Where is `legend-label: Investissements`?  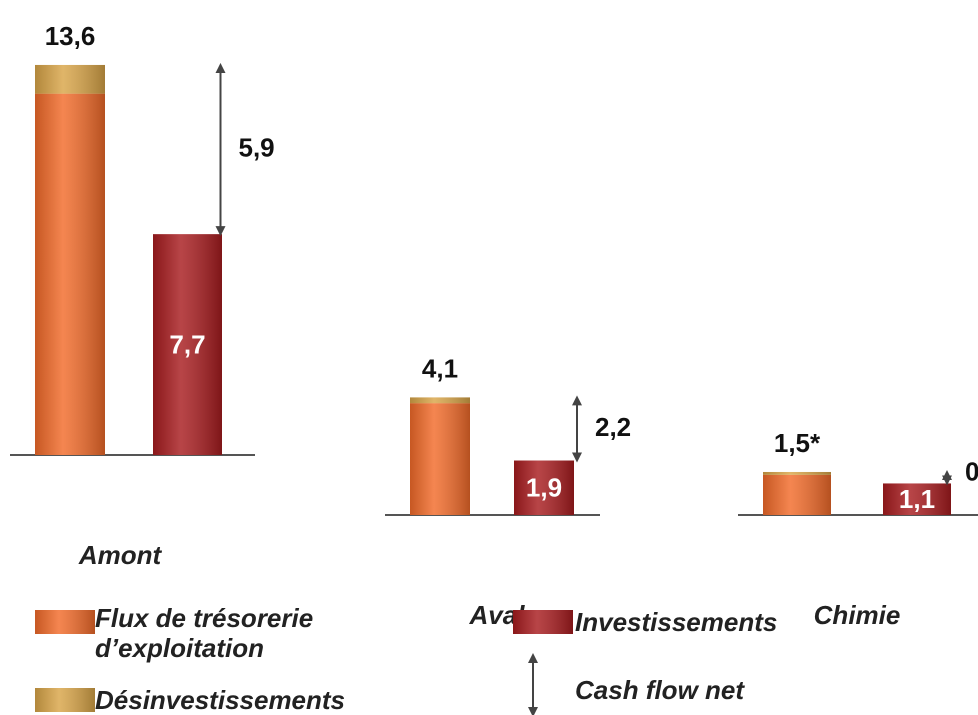 legend-label: Investissements is located at coordinates (676, 622).